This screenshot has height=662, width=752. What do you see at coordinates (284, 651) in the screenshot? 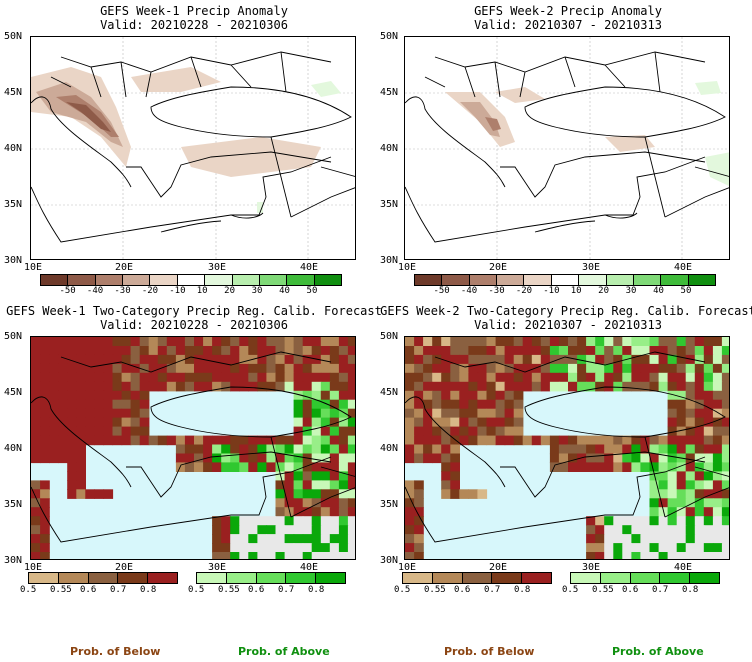
I see `prob-above-label: Prob. of Above` at bounding box center [284, 651].